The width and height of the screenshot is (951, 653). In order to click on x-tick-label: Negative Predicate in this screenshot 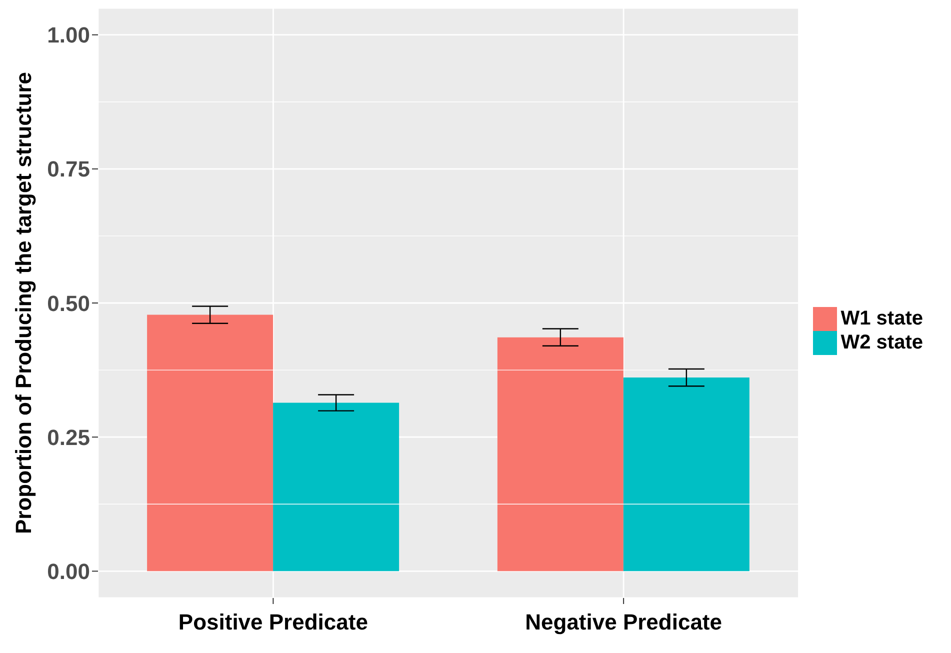, I will do `click(623, 622)`.